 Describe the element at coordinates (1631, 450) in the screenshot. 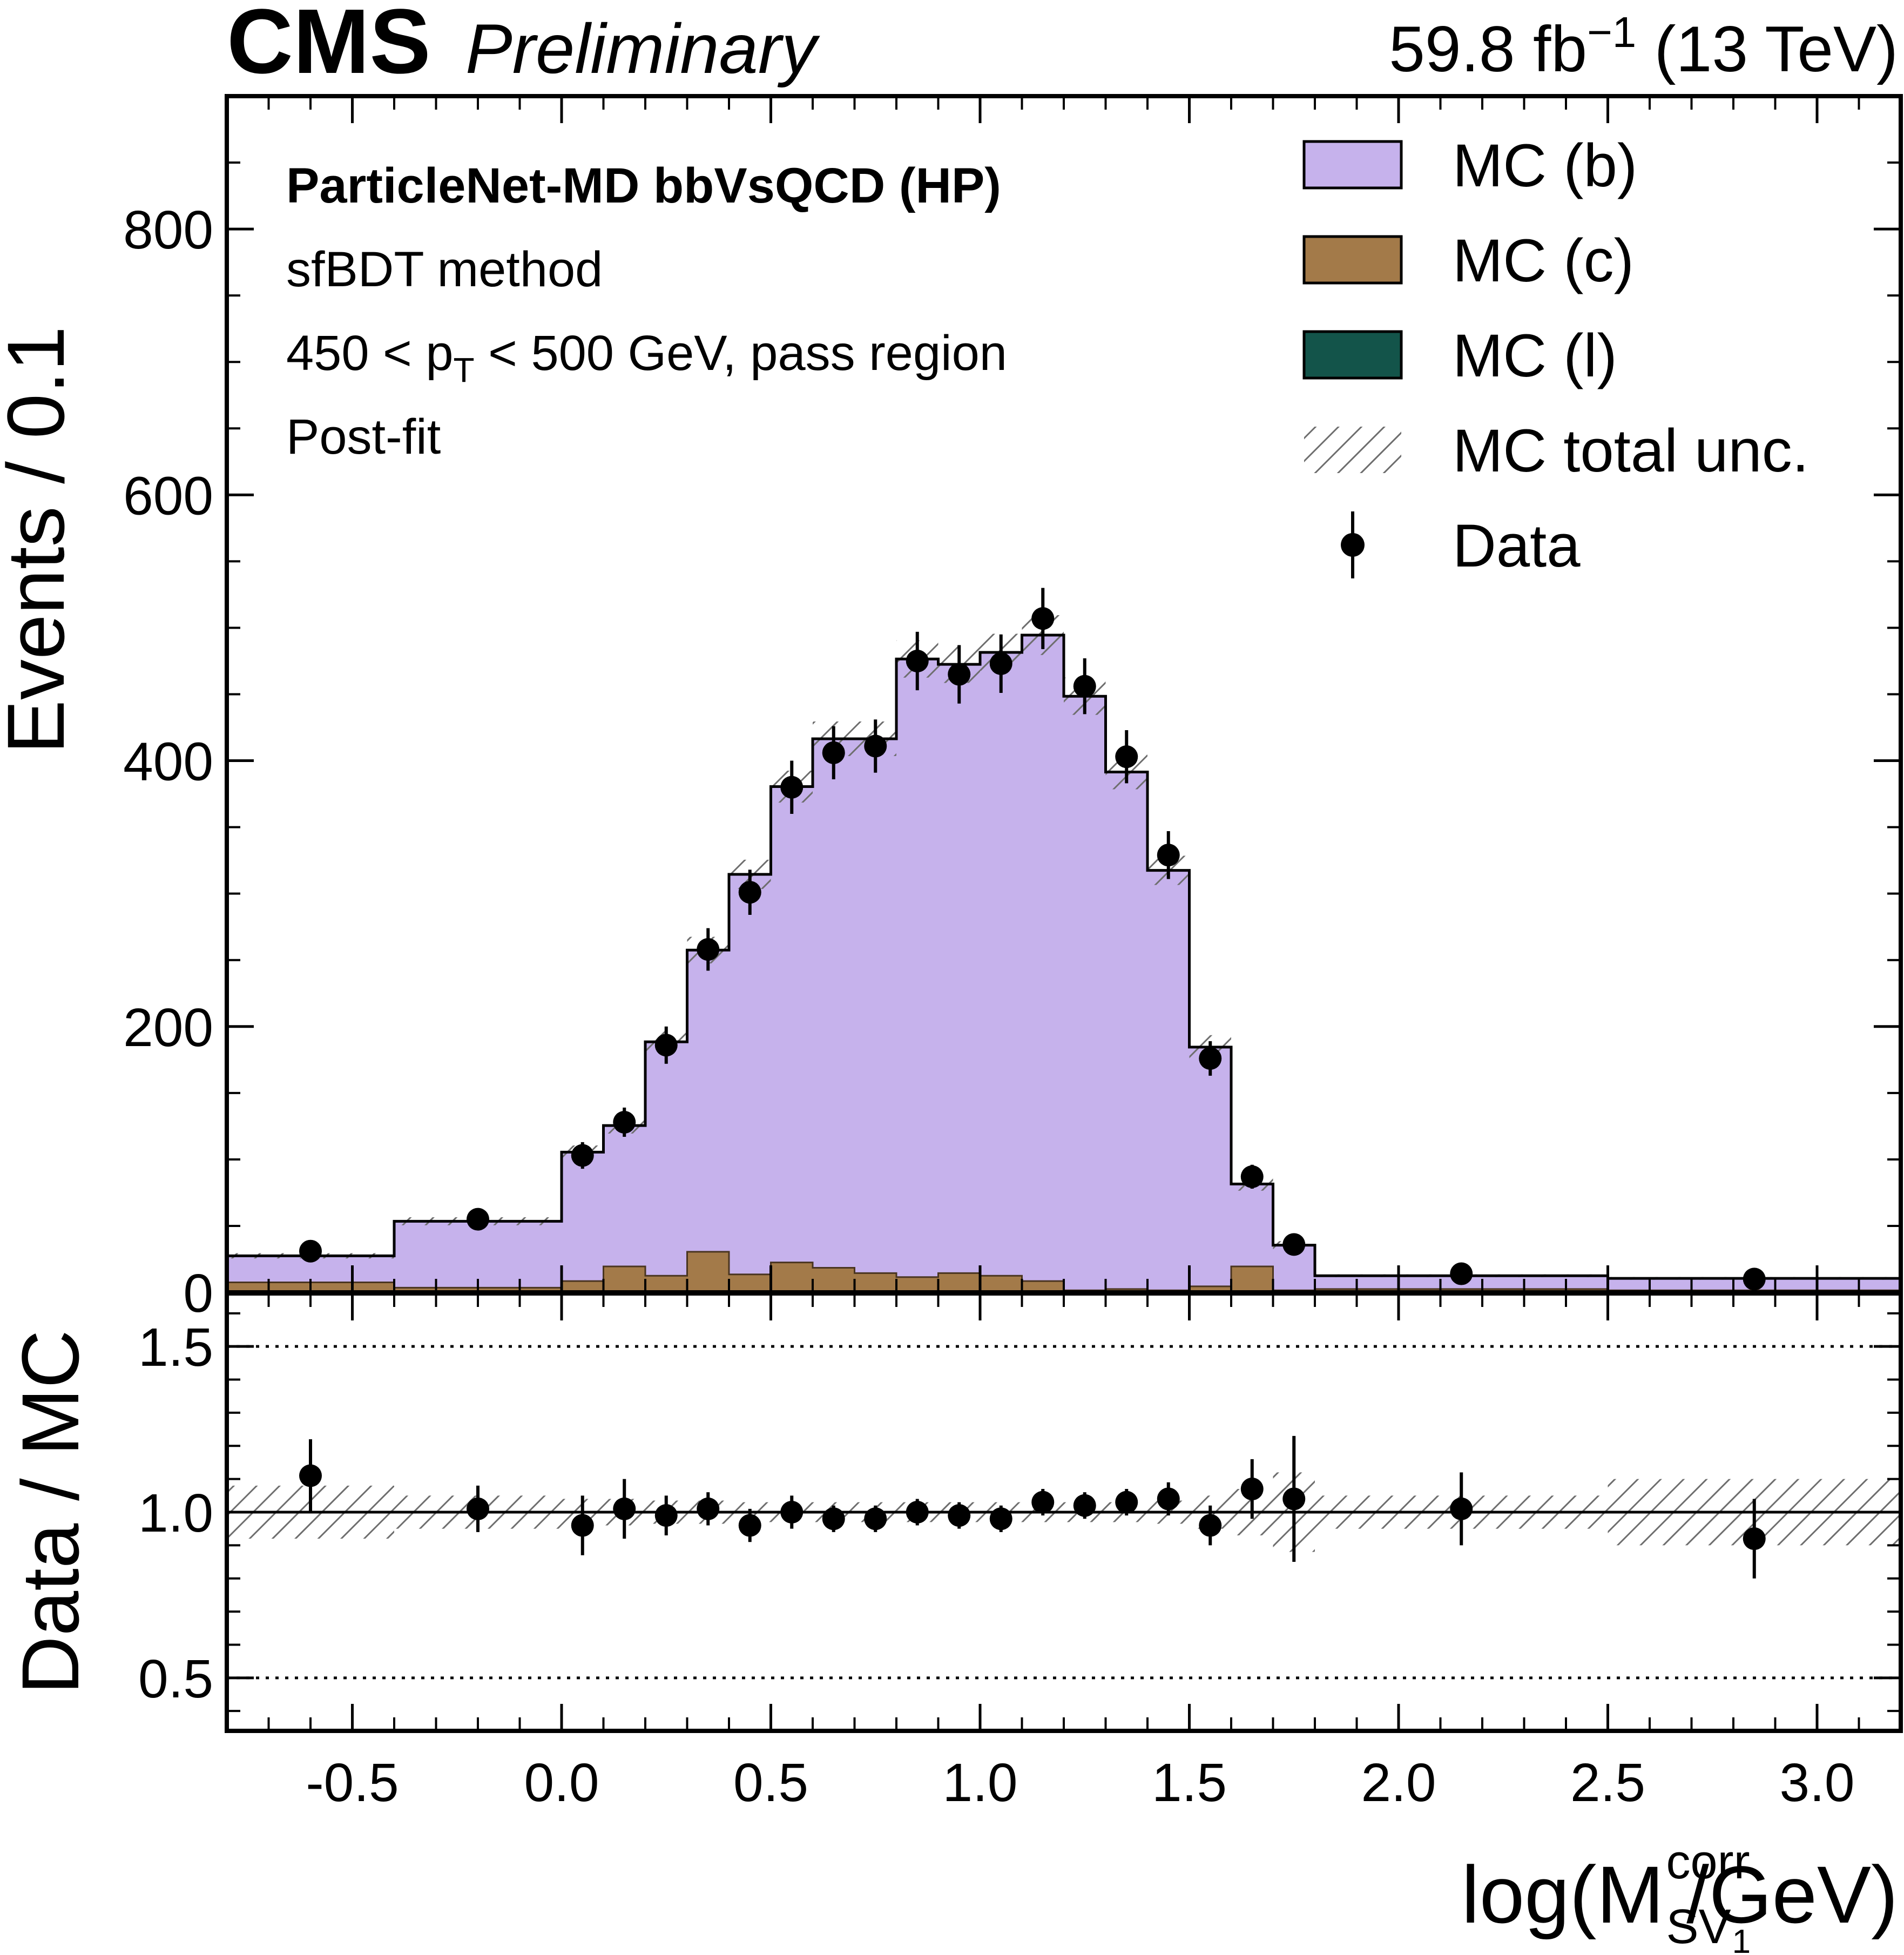

I see `legend-label: MC total unc.` at that location.